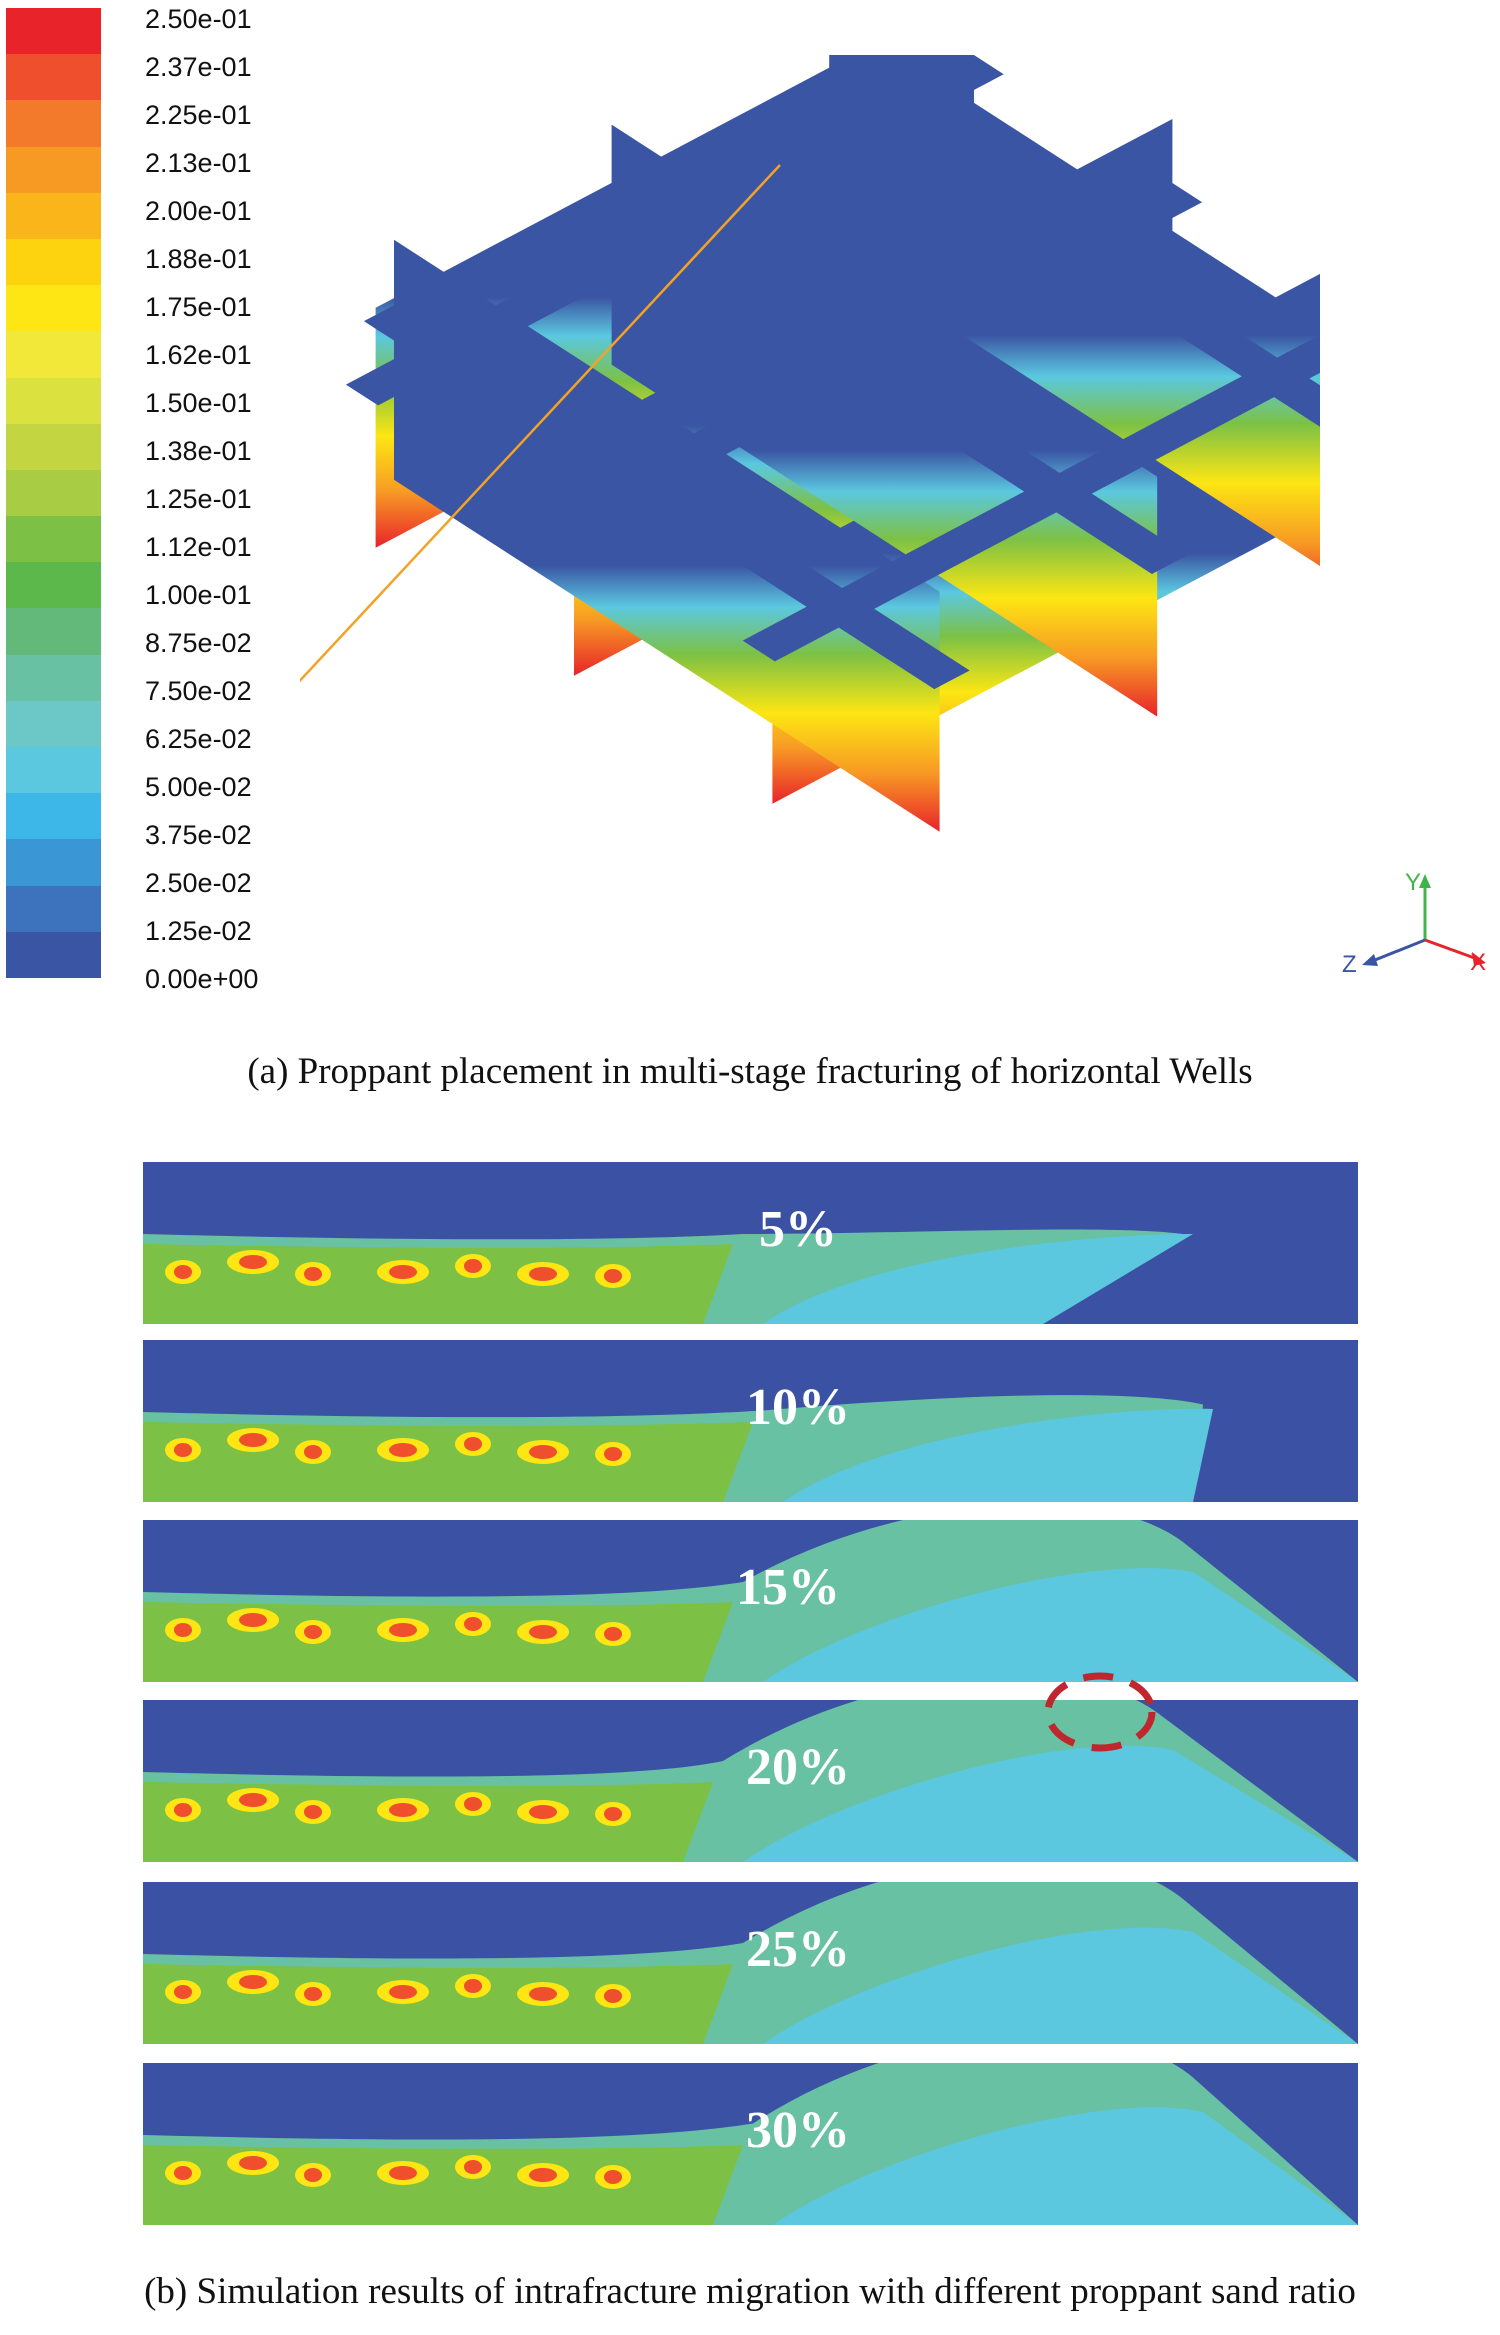 Image resolution: width=1500 pixels, height=2335 pixels. Describe the element at coordinates (198, 403) in the screenshot. I see `legend-tick-label: 1.50e-01` at that location.